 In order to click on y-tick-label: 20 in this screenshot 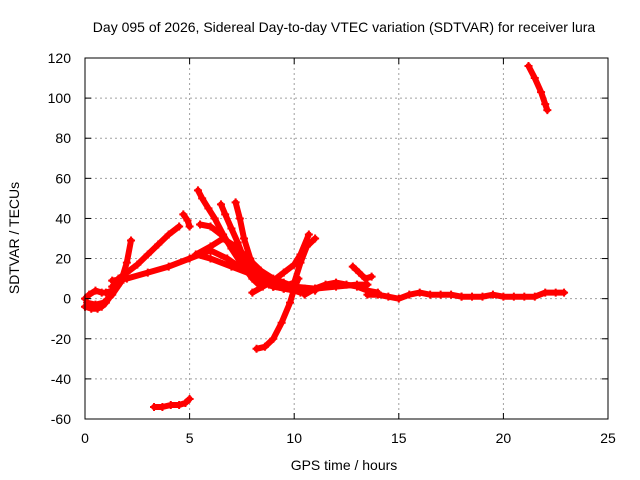, I will do `click(63, 259)`.